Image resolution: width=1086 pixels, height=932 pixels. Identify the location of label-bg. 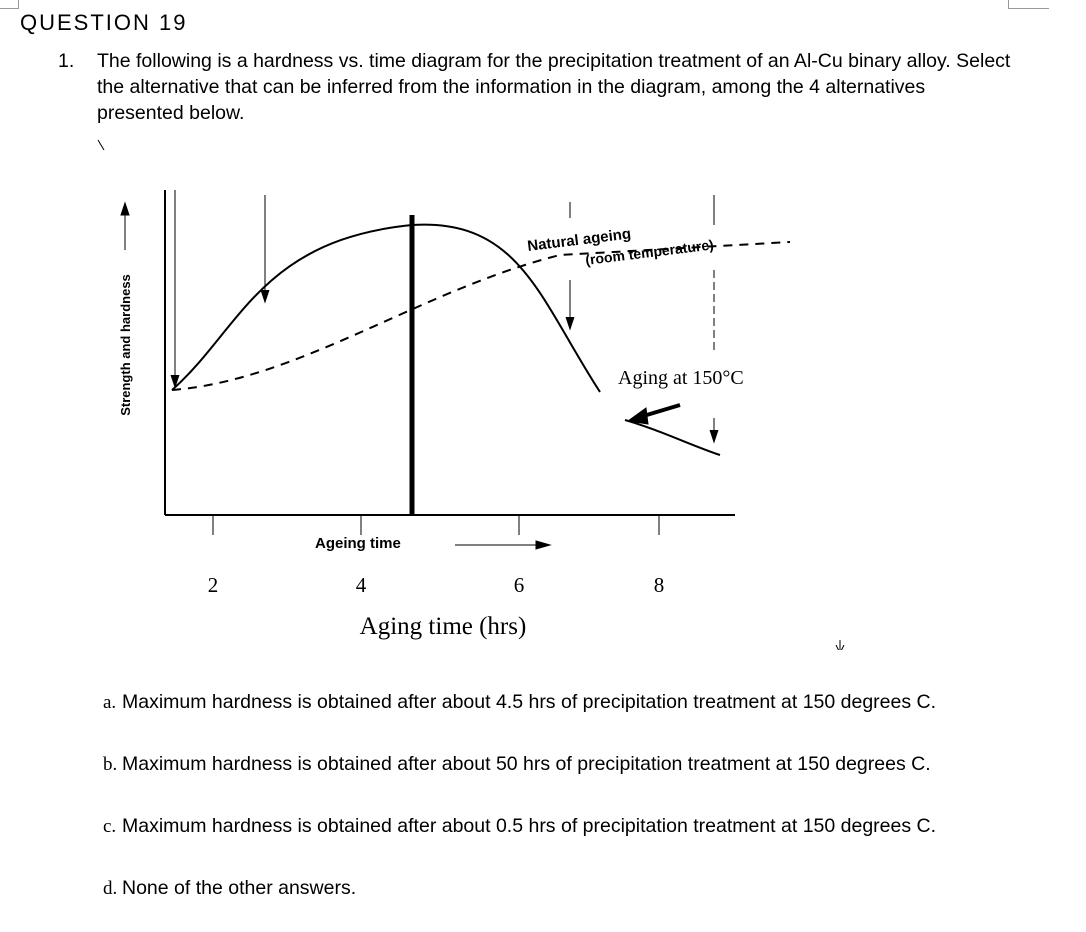
(125, 345).